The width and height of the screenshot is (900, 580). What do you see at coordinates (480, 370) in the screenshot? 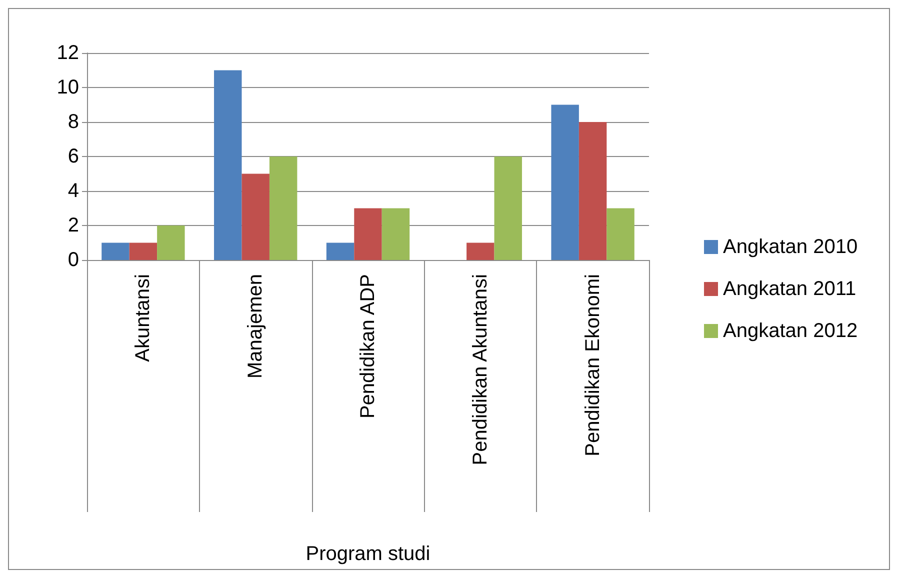
I see `x-tick-label: Pendidikan Akuntansi` at bounding box center [480, 370].